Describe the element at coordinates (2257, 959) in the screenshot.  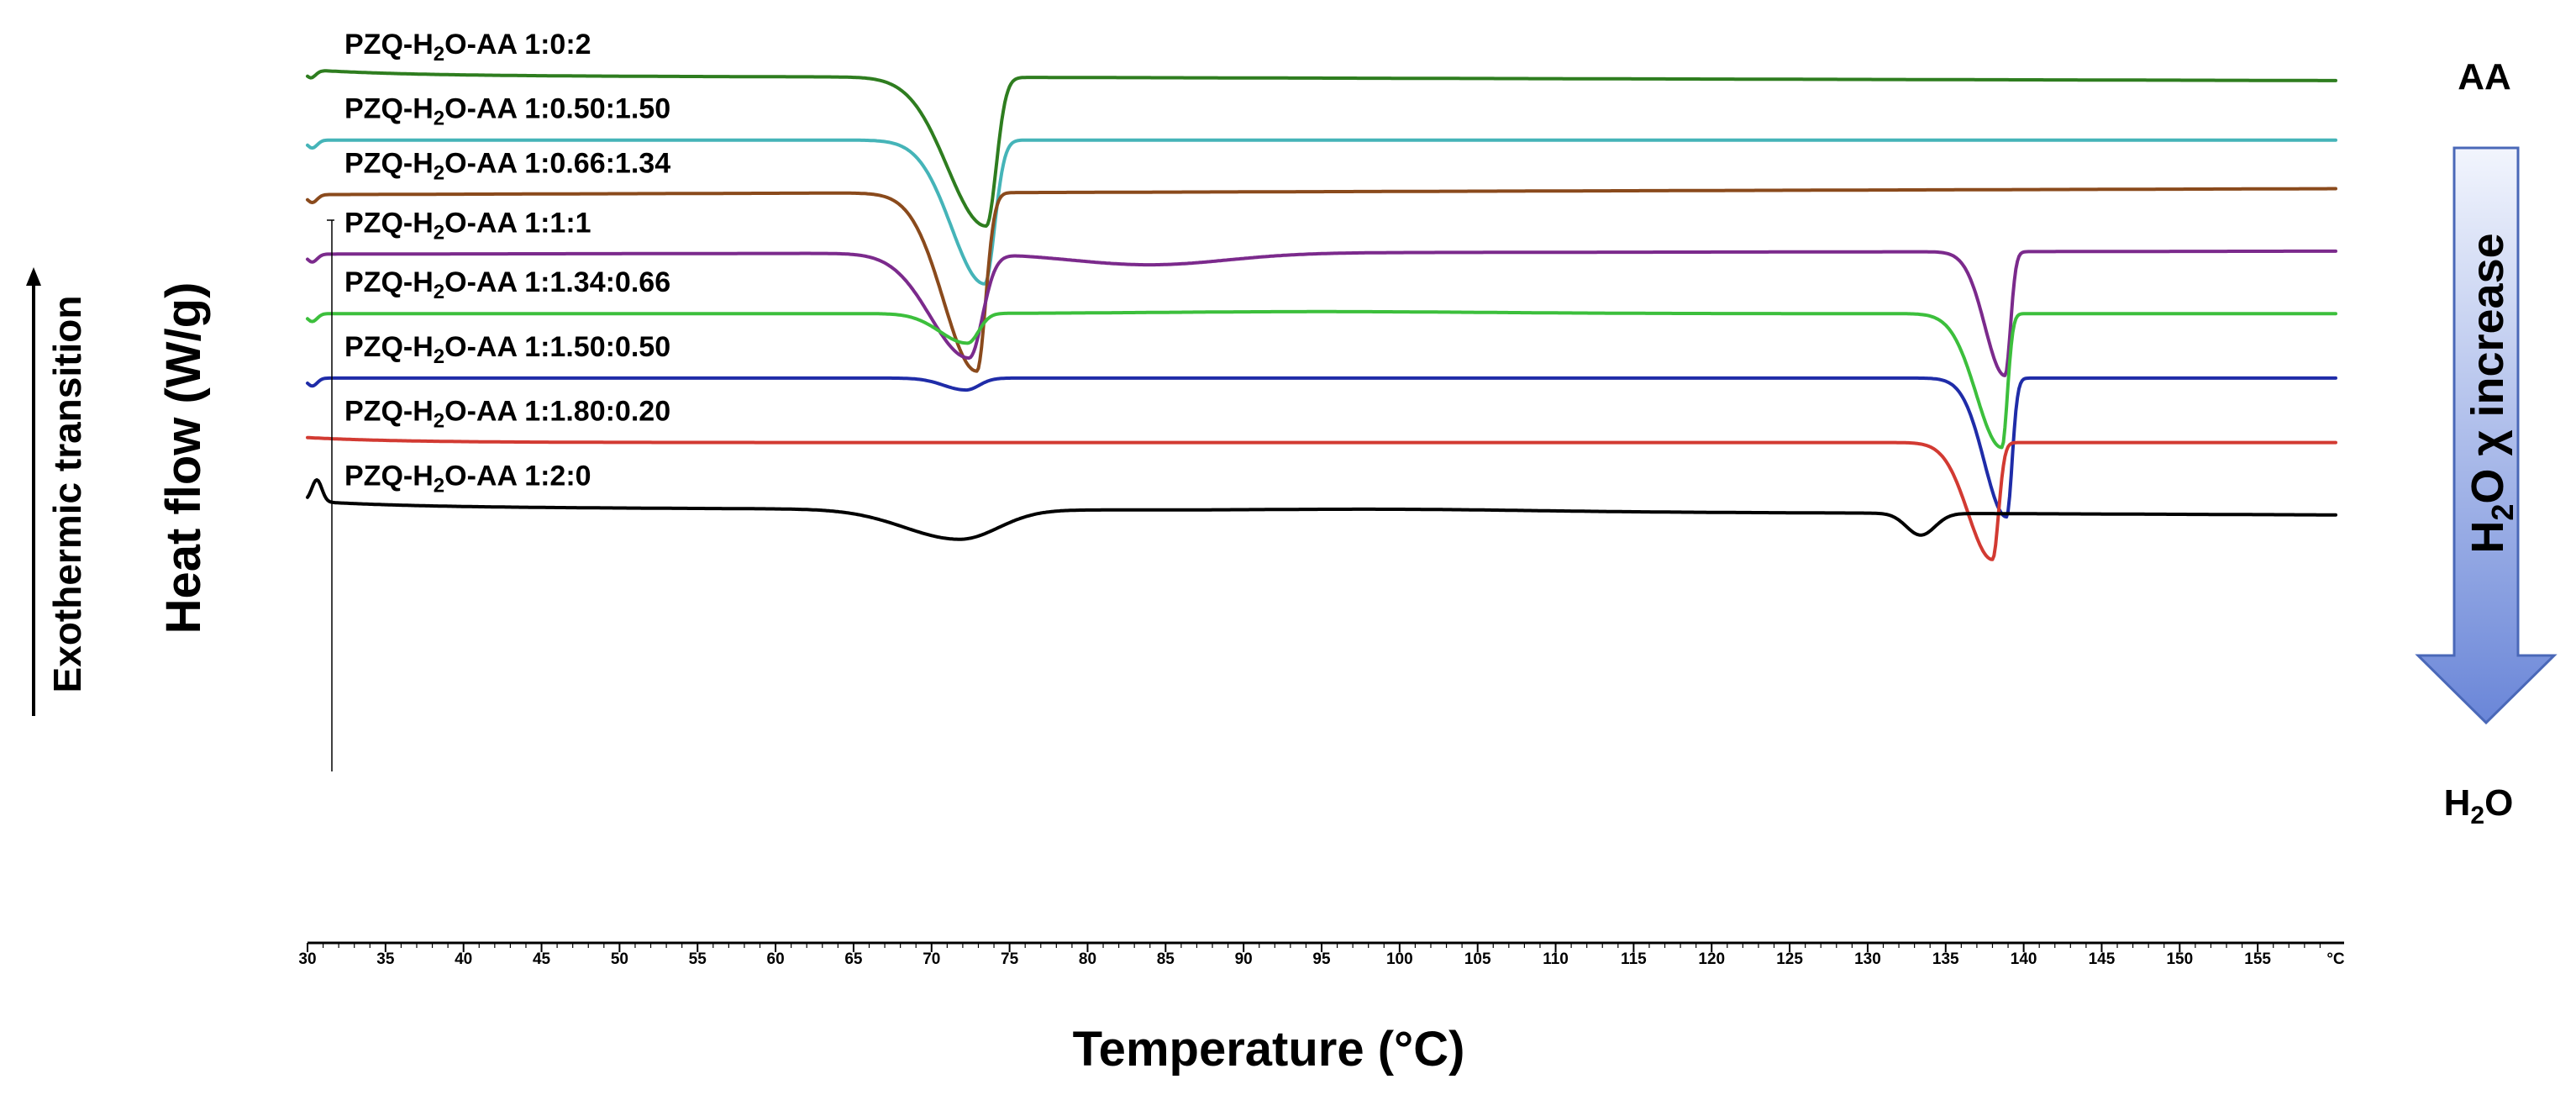
I see `x-tick-label: 155` at that location.